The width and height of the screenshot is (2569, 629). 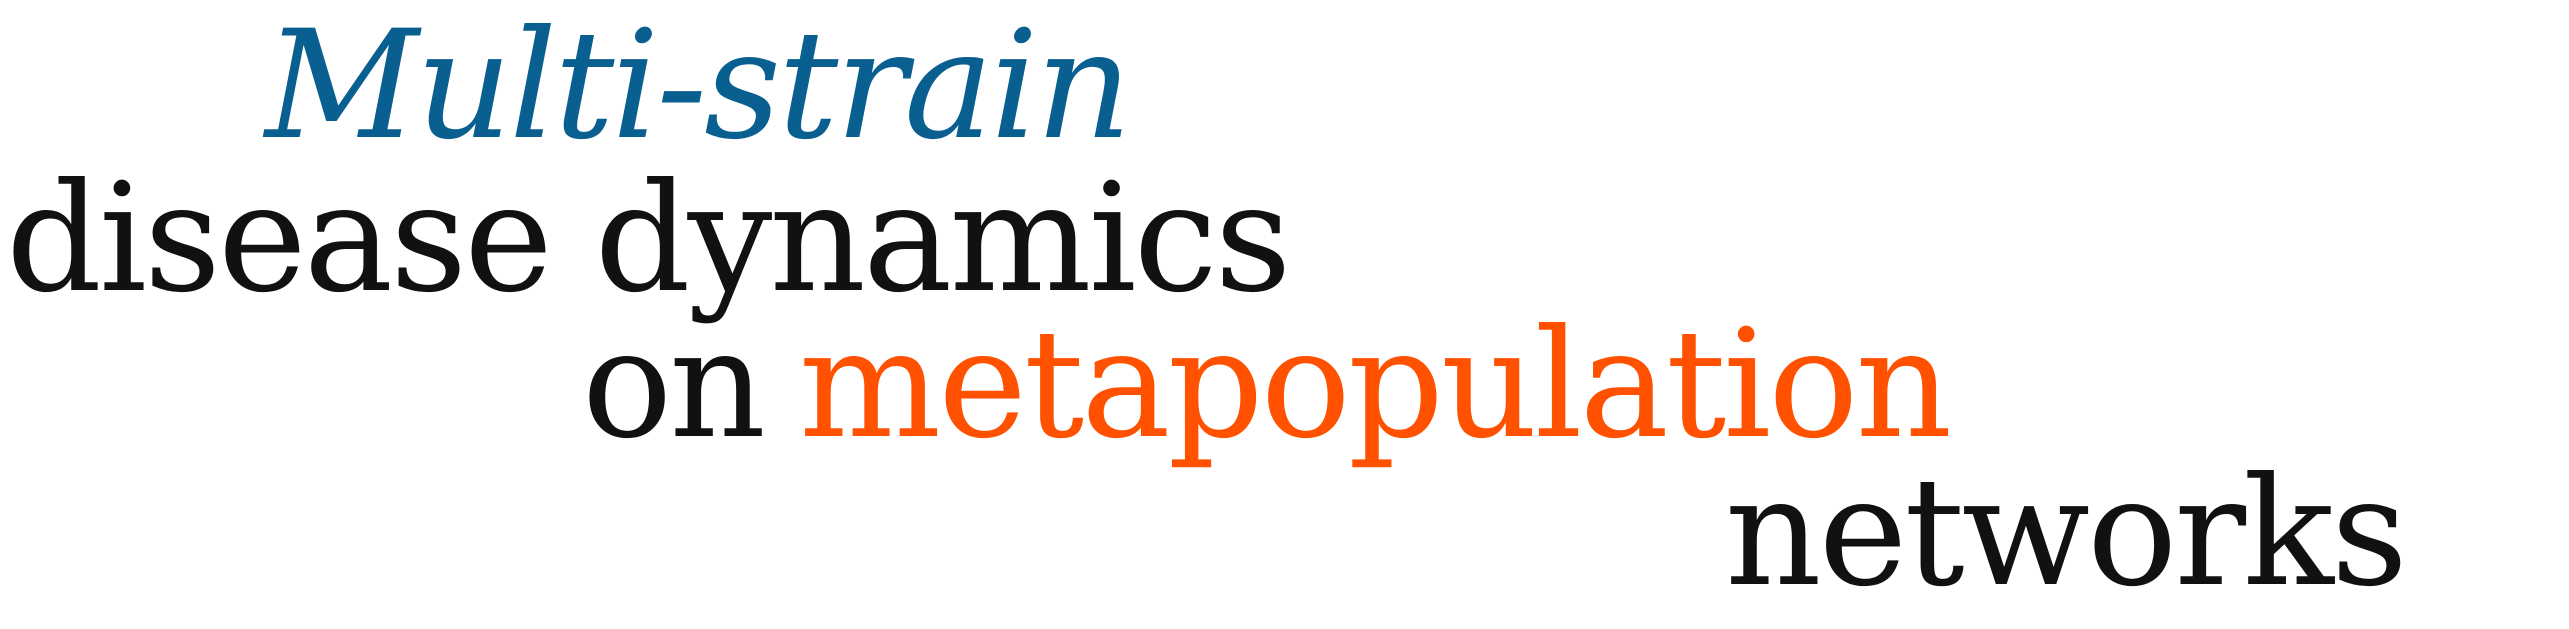 I want to click on title-word-multi-strain: Multi-strain, so click(x=698, y=86).